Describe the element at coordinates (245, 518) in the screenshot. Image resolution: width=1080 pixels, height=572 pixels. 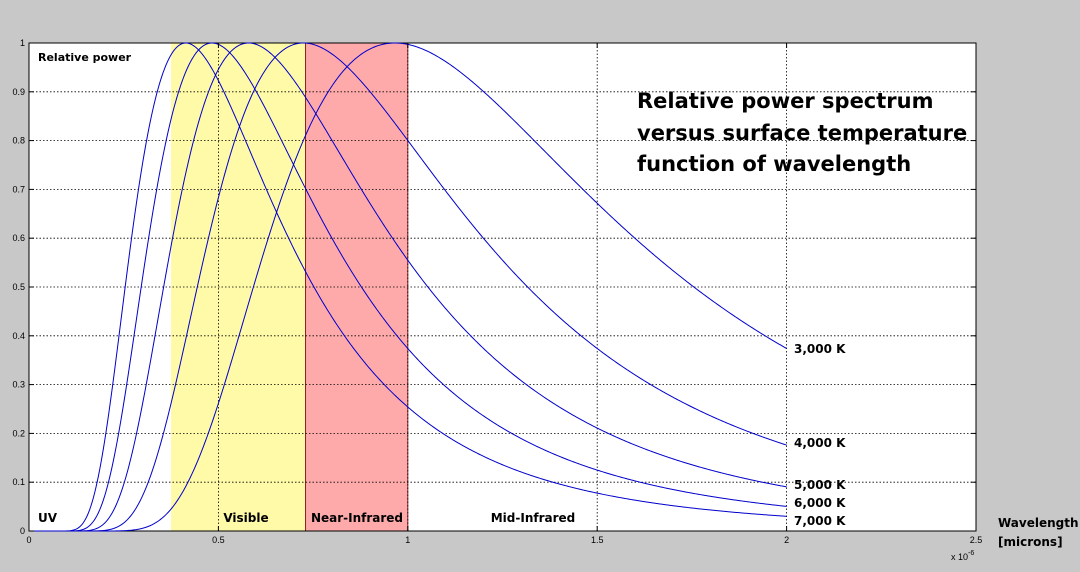
I see `region-label-1: Visible` at that location.